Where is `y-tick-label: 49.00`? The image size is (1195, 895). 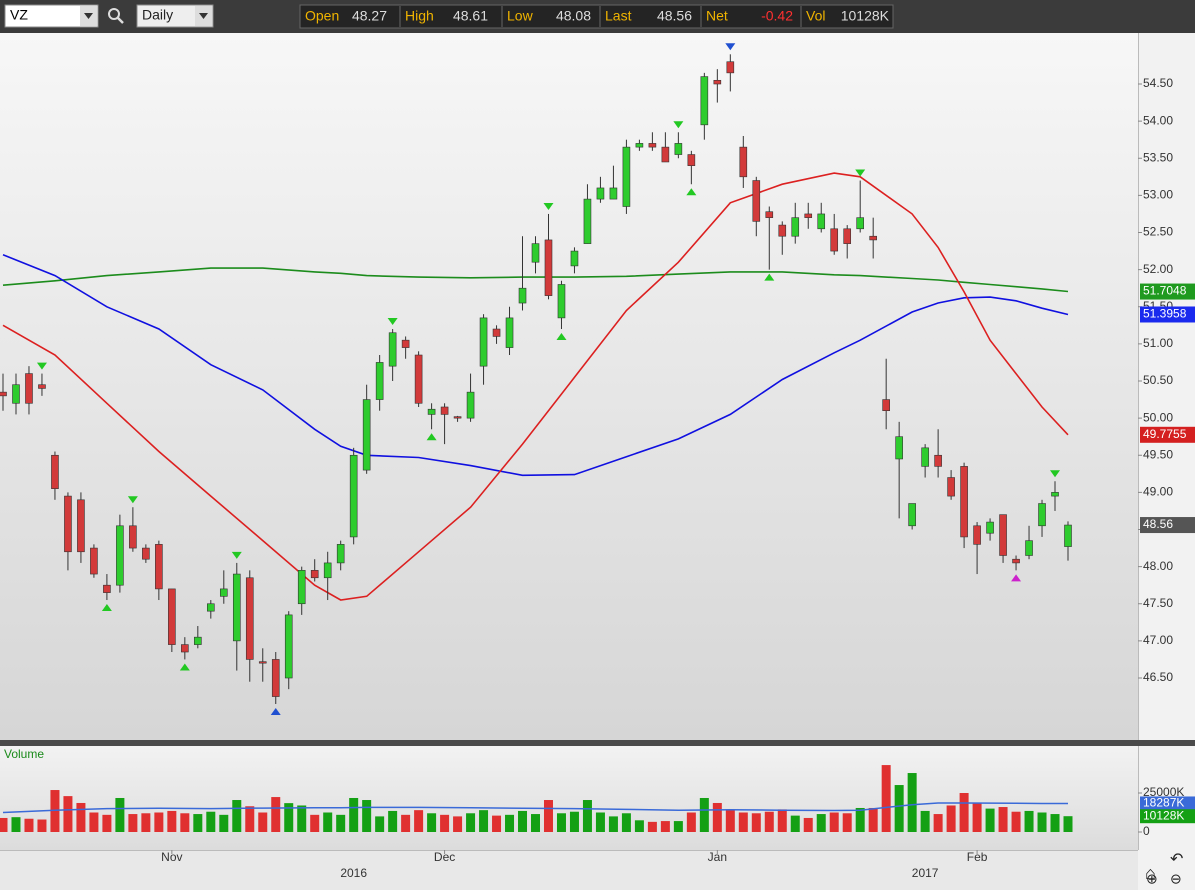 y-tick-label: 49.00 is located at coordinates (1158, 492).